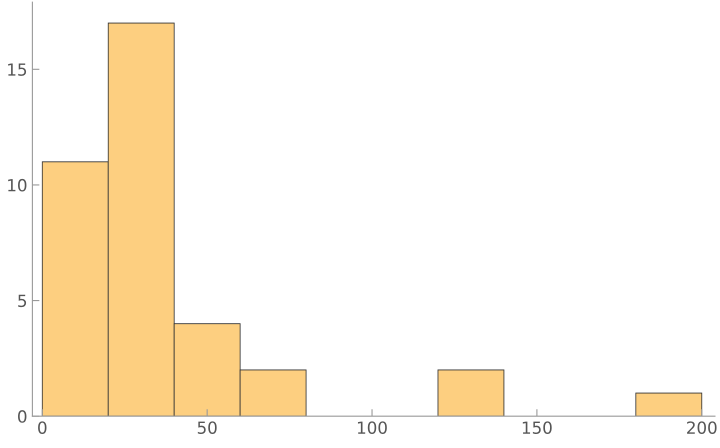 The height and width of the screenshot is (448, 720). I want to click on x-tick-label: 100, so click(372, 427).